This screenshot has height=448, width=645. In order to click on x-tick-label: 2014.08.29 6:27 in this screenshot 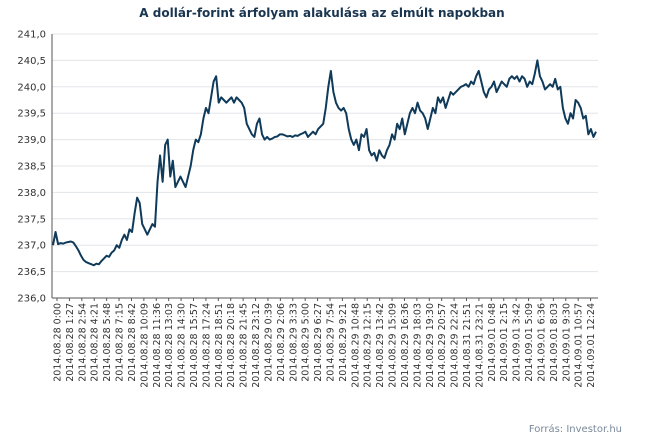, I will do `click(318, 342)`.